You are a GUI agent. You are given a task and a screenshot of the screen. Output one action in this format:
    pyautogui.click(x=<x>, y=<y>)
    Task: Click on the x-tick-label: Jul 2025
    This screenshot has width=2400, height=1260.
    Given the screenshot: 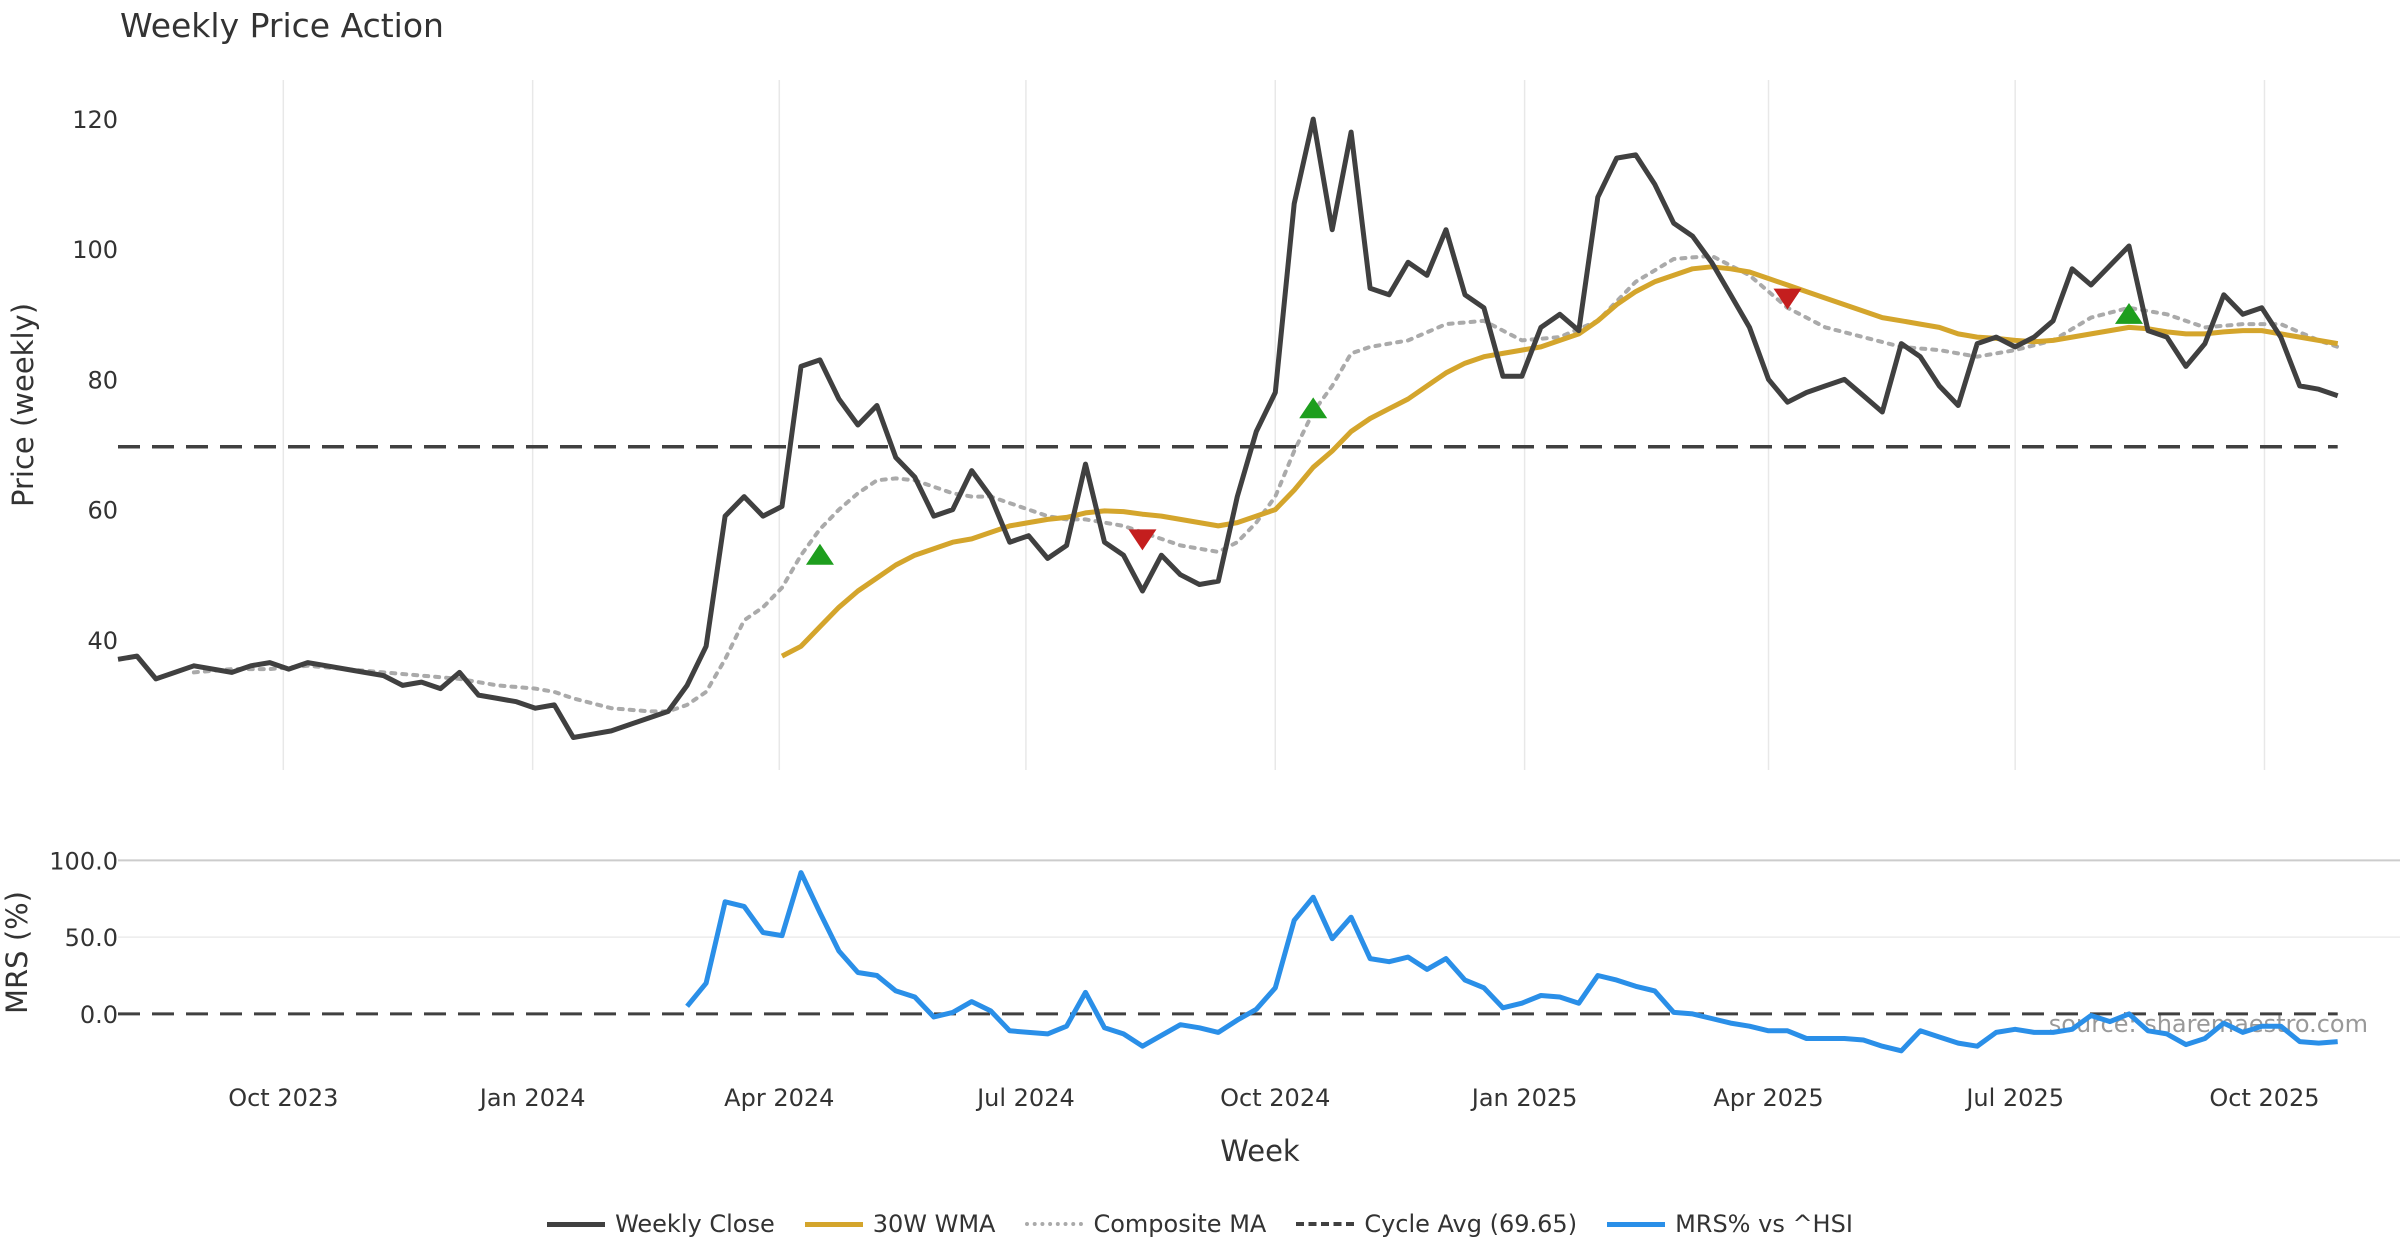 What is the action you would take?
    pyautogui.click(x=2014, y=1098)
    